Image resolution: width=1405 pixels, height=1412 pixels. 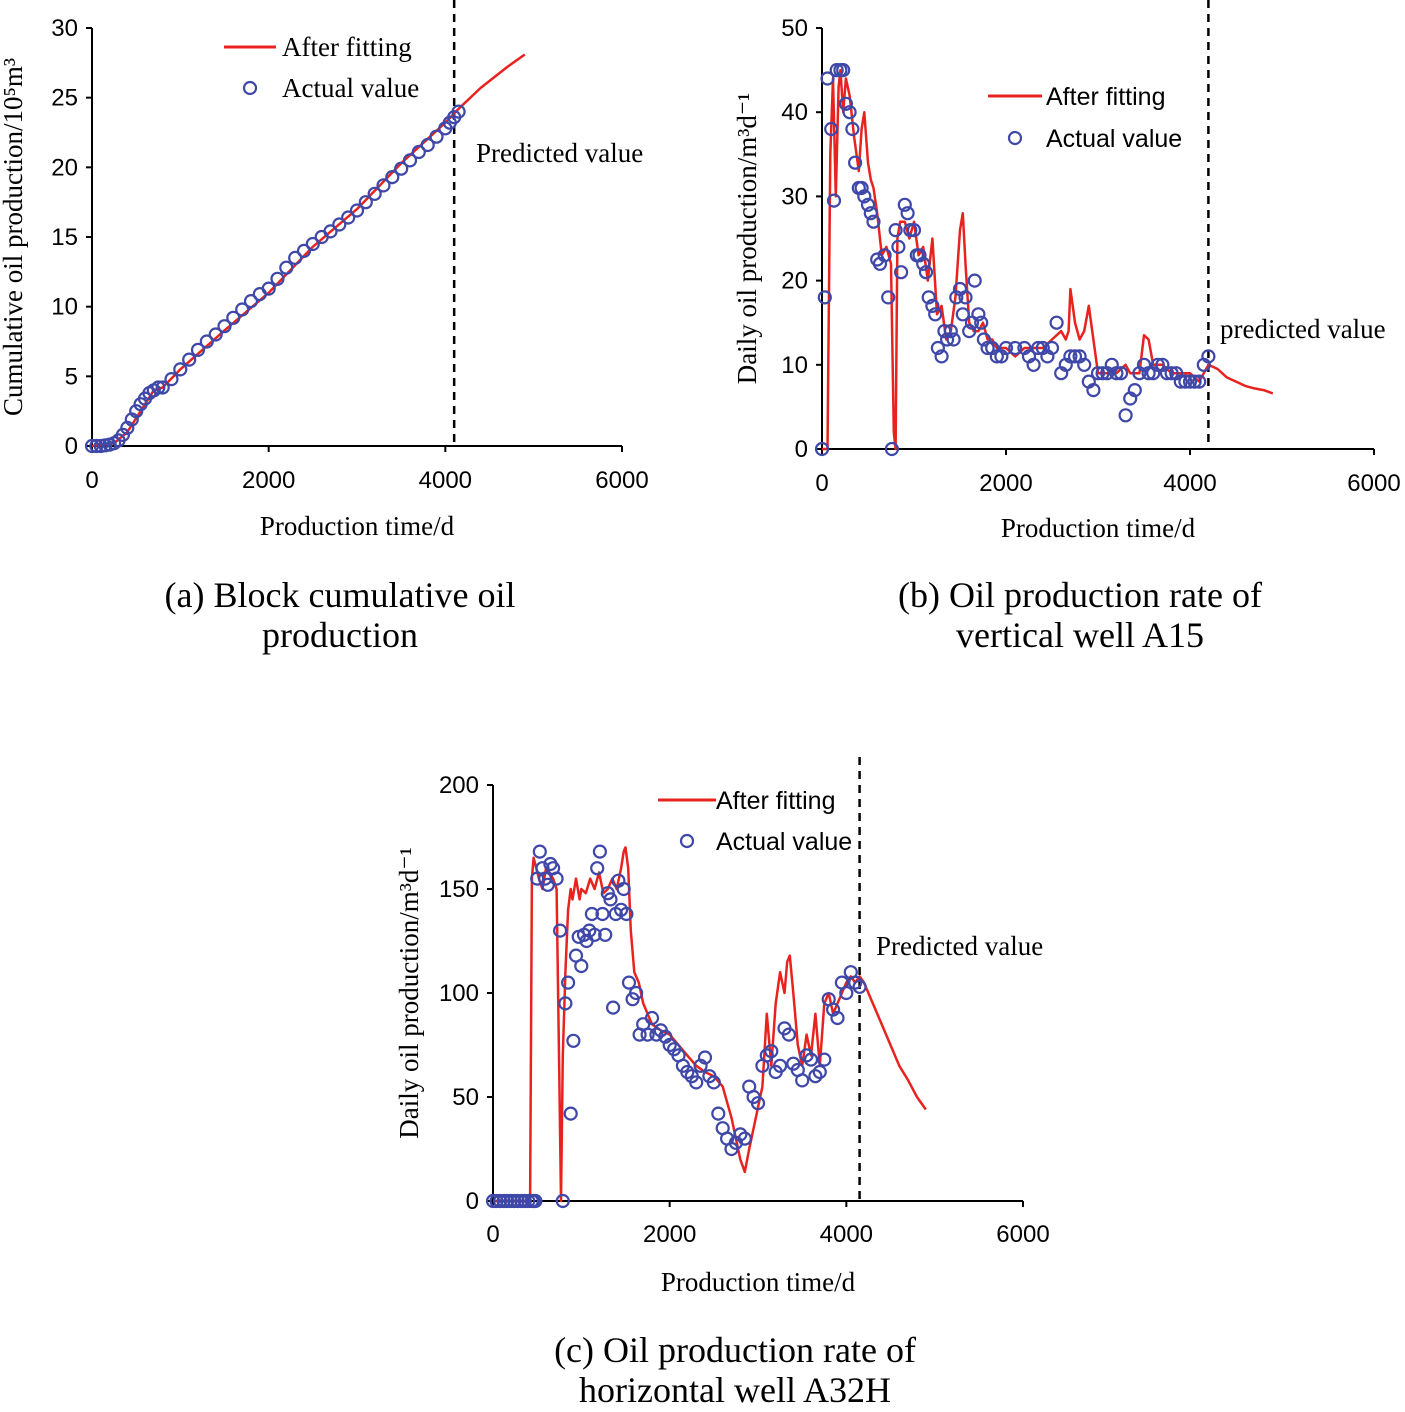 What do you see at coordinates (445, 480) in the screenshot?
I see `chart-a-x-tick-label: 4000` at bounding box center [445, 480].